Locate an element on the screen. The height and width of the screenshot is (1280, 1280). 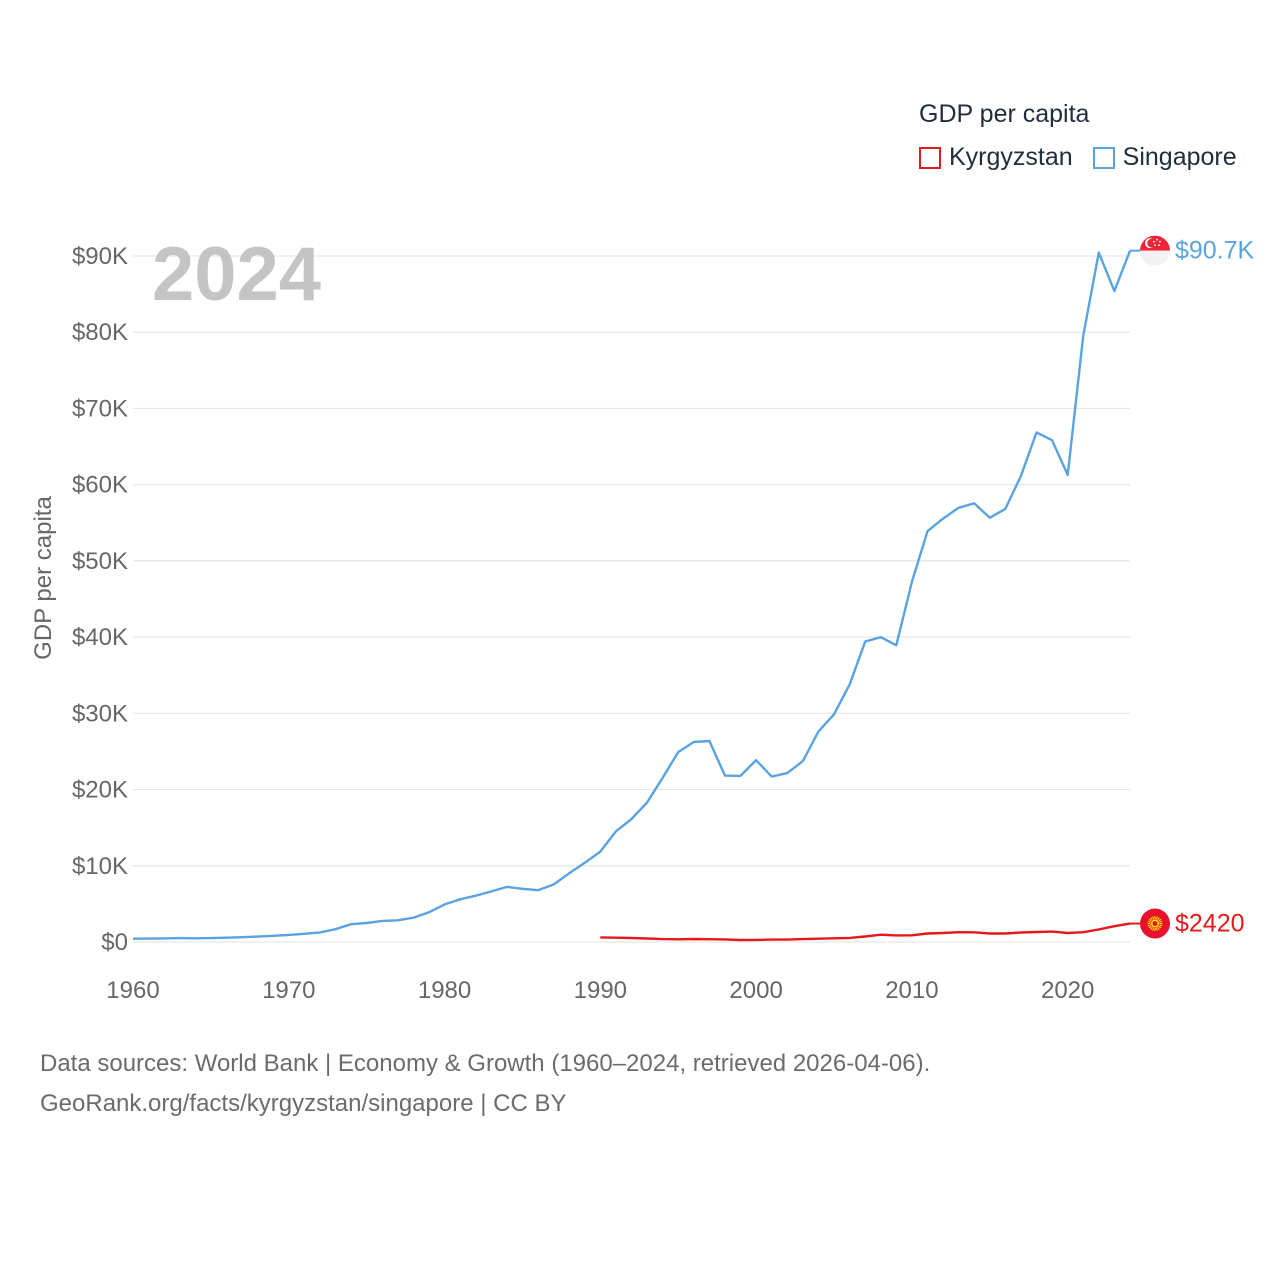
end-label-singapore: $90.7K is located at coordinates (1215, 251).